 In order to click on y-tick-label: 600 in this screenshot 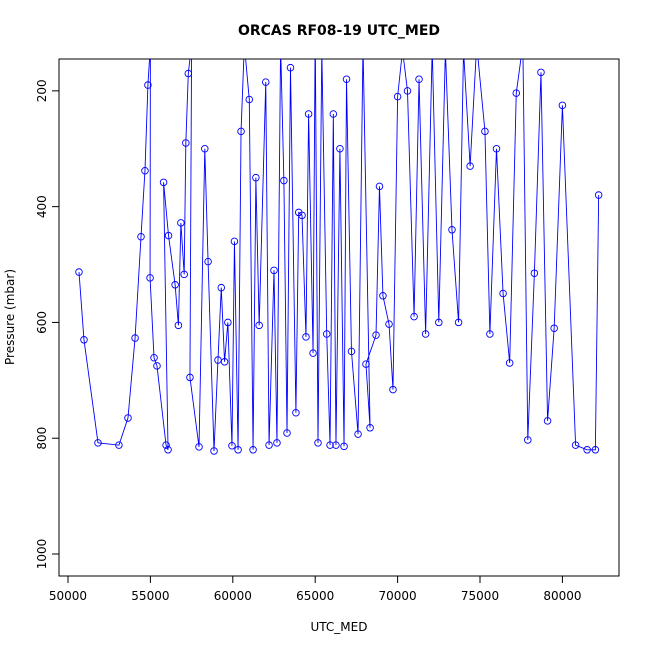, I will do `click(42, 322)`.